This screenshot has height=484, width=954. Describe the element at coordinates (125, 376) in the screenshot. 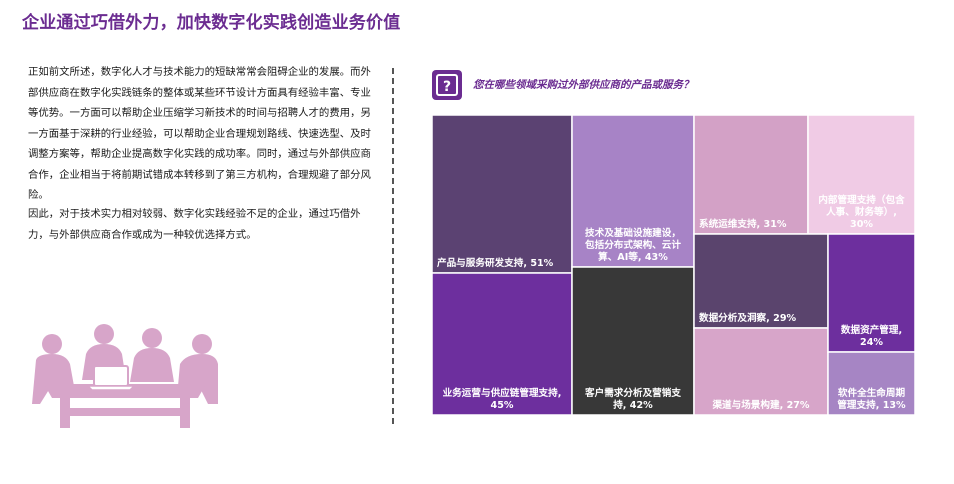

I see `business-meeting-icon` at that location.